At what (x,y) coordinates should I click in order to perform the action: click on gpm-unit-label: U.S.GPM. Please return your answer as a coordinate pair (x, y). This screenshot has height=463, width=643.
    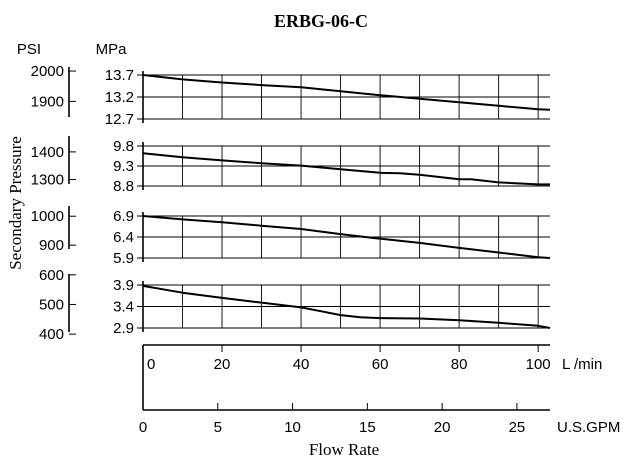
    Looking at the image, I should click on (588, 427).